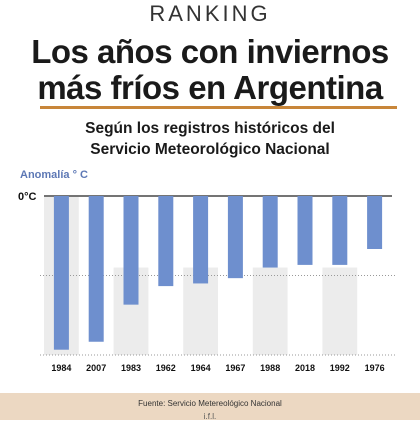 This screenshot has height=421, width=420. I want to click on footer-band, so click(210, 406).